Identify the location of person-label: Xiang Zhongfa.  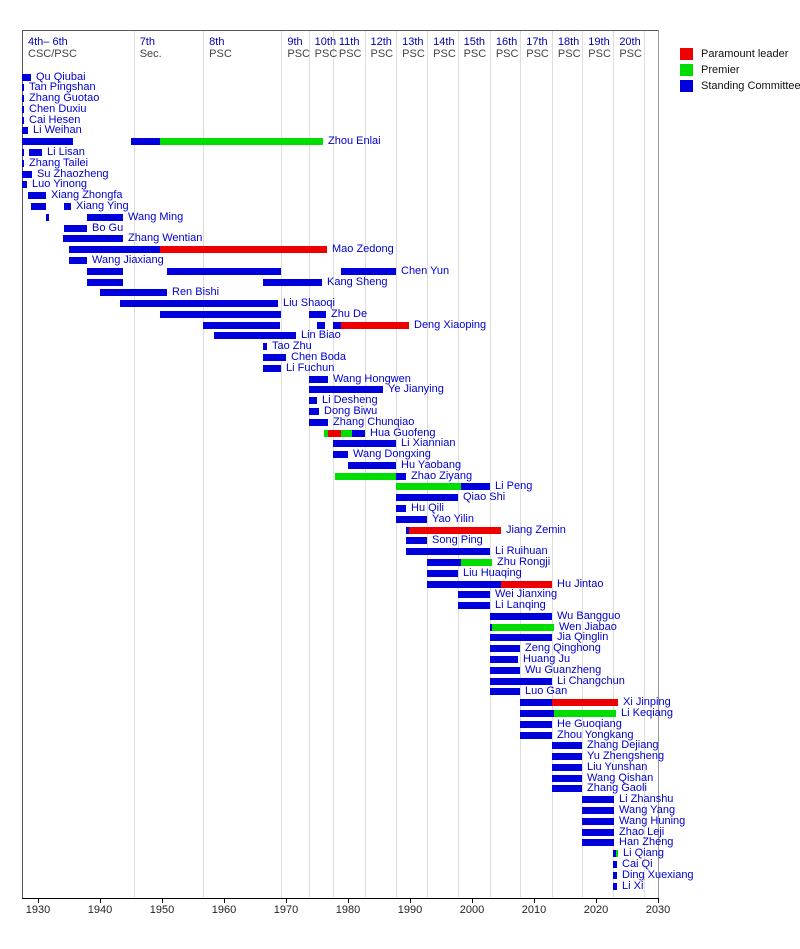
(87, 195).